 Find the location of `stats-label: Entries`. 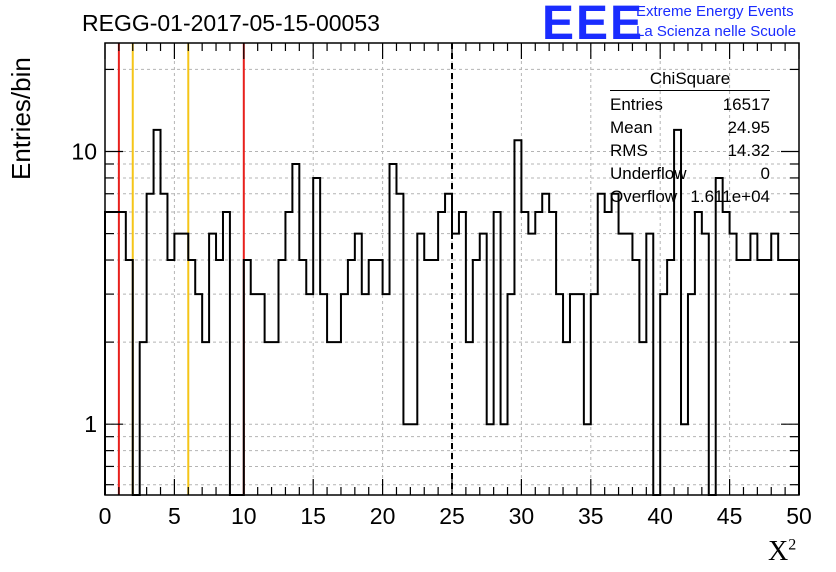

stats-label: Entries is located at coordinates (636, 104).